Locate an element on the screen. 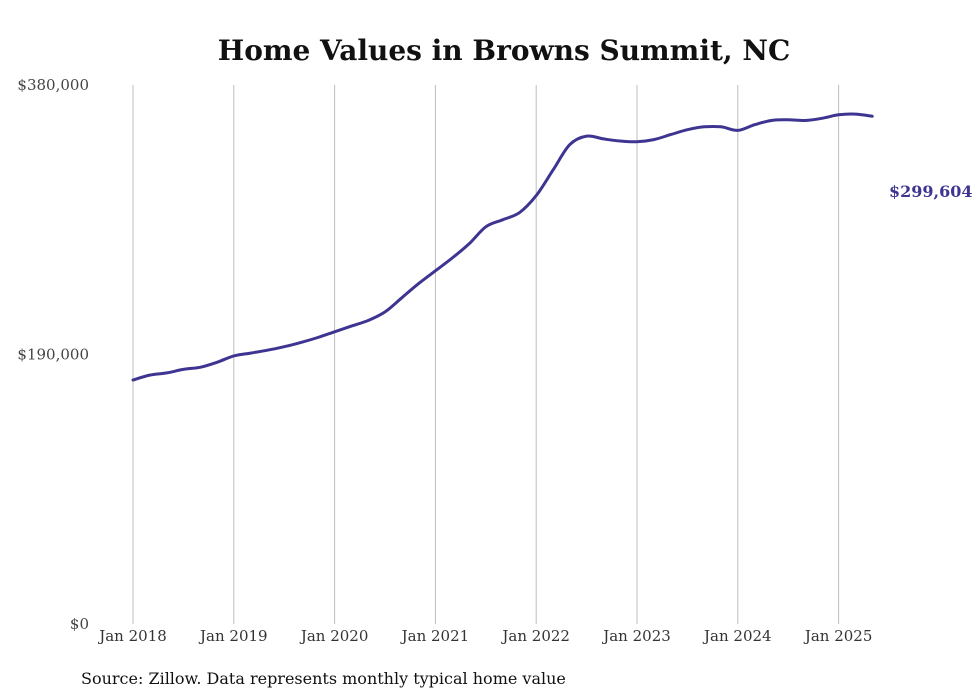  y-tick-label: $190,000 is located at coordinates (53, 355).